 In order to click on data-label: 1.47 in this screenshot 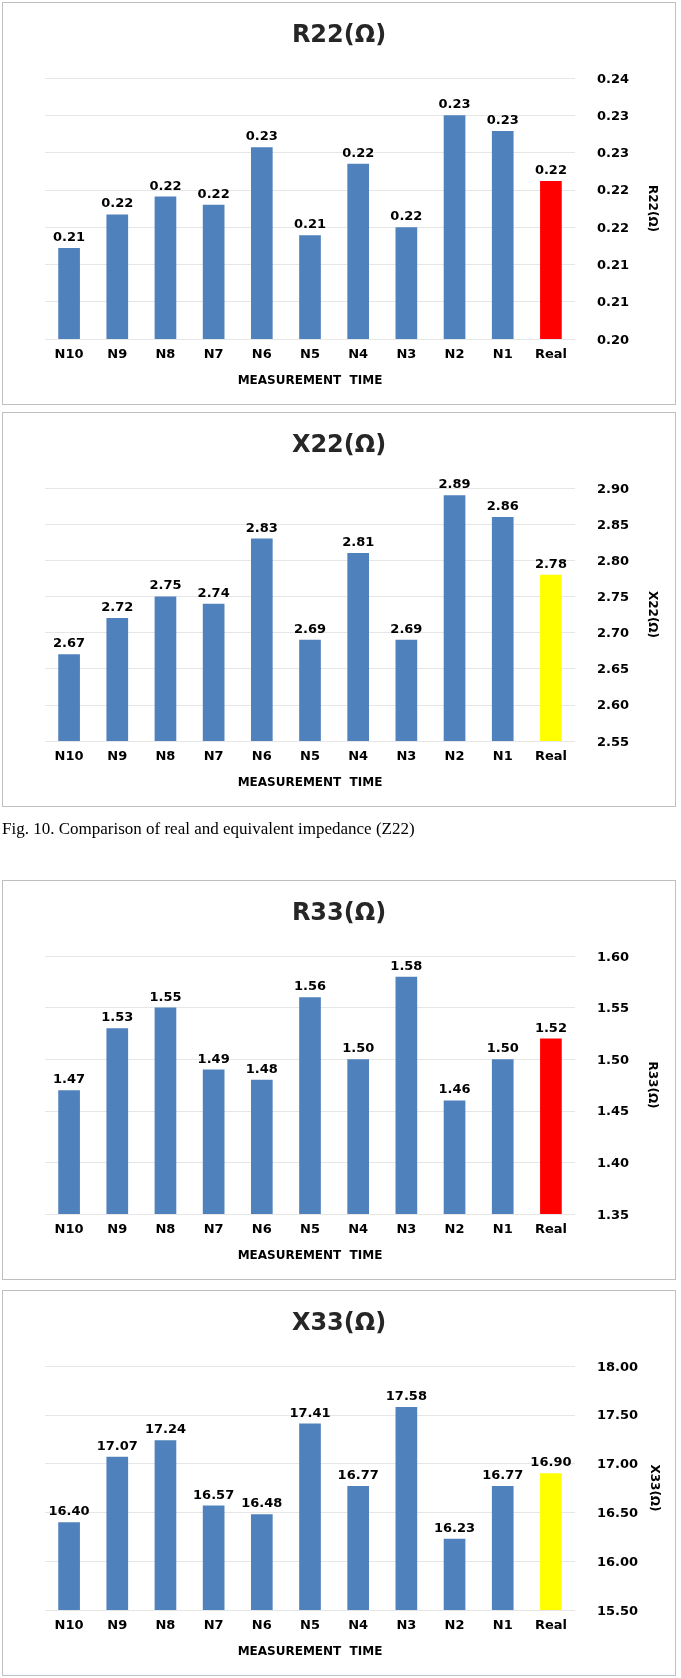, I will do `click(69, 1079)`.